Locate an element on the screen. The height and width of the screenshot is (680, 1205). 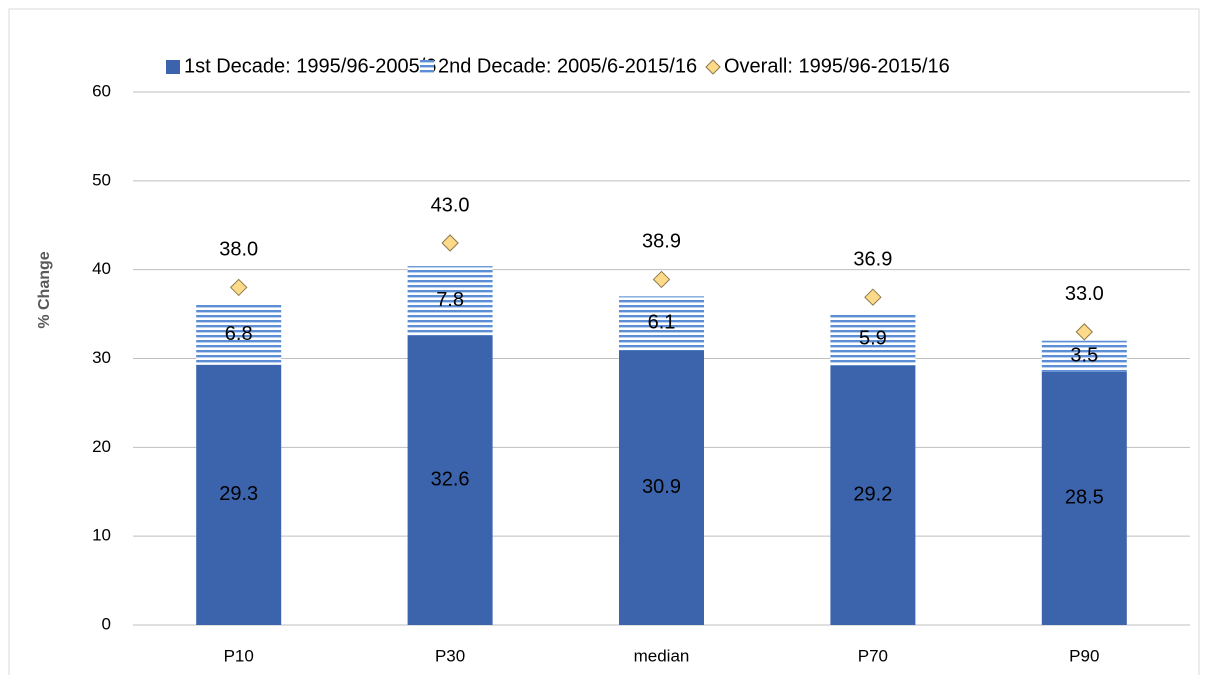
y-tick-label: 40 is located at coordinates (101, 268).